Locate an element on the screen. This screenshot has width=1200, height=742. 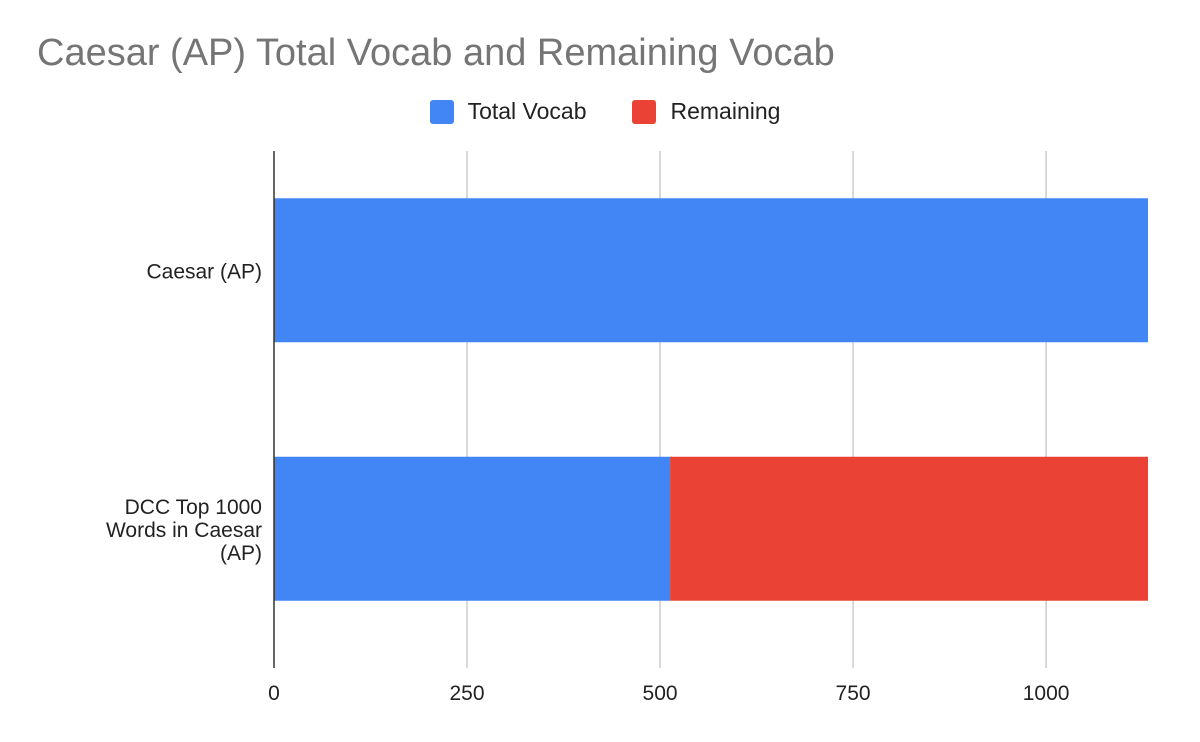
legend-swatch-remaining is located at coordinates (644, 111).